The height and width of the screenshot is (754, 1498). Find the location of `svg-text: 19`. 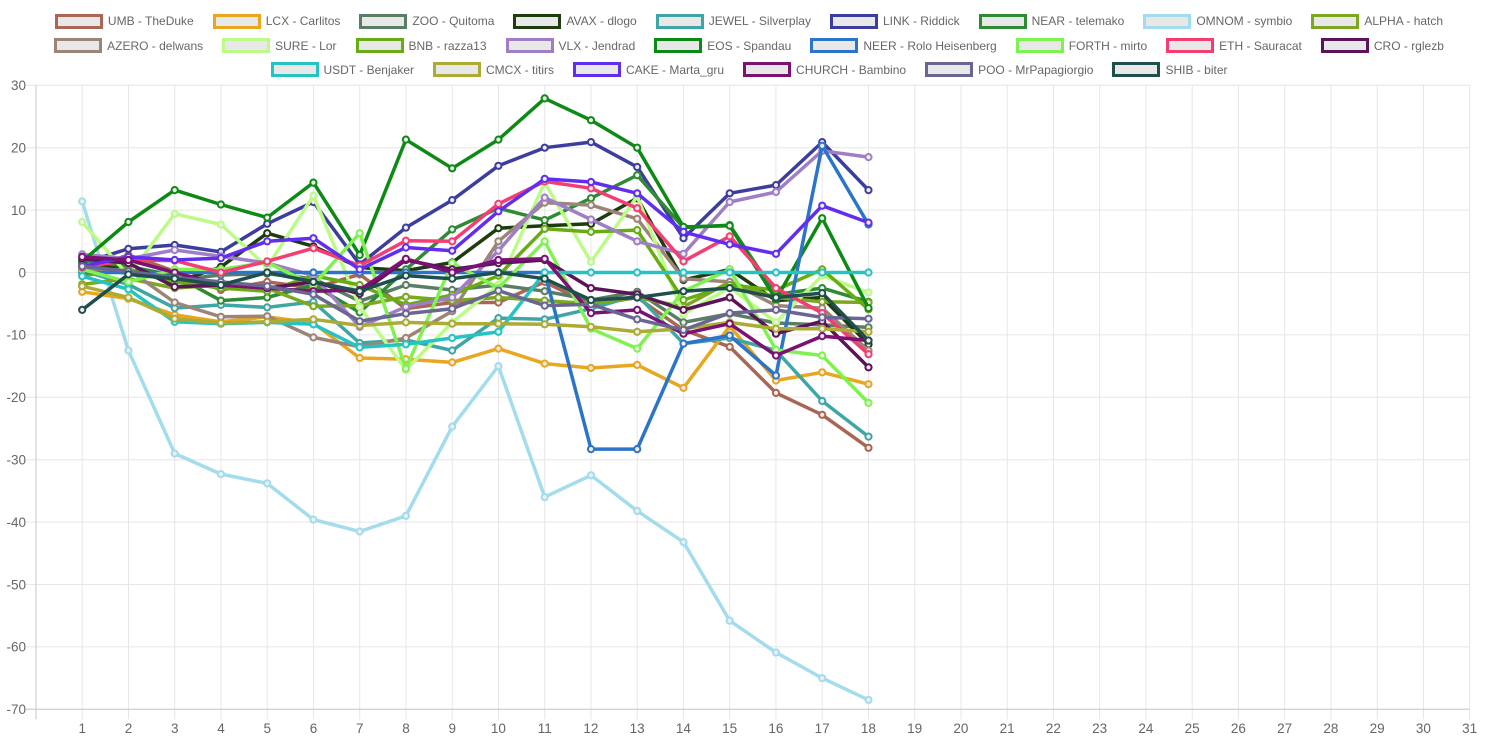

svg-text: 19 is located at coordinates (914, 728).